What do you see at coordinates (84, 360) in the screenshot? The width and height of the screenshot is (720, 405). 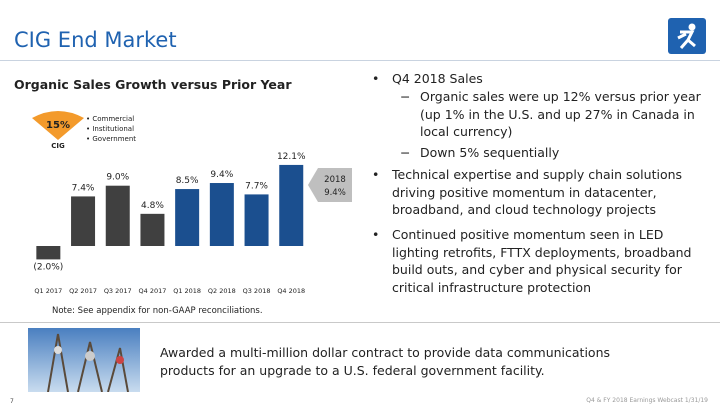 I see `photo` at bounding box center [84, 360].